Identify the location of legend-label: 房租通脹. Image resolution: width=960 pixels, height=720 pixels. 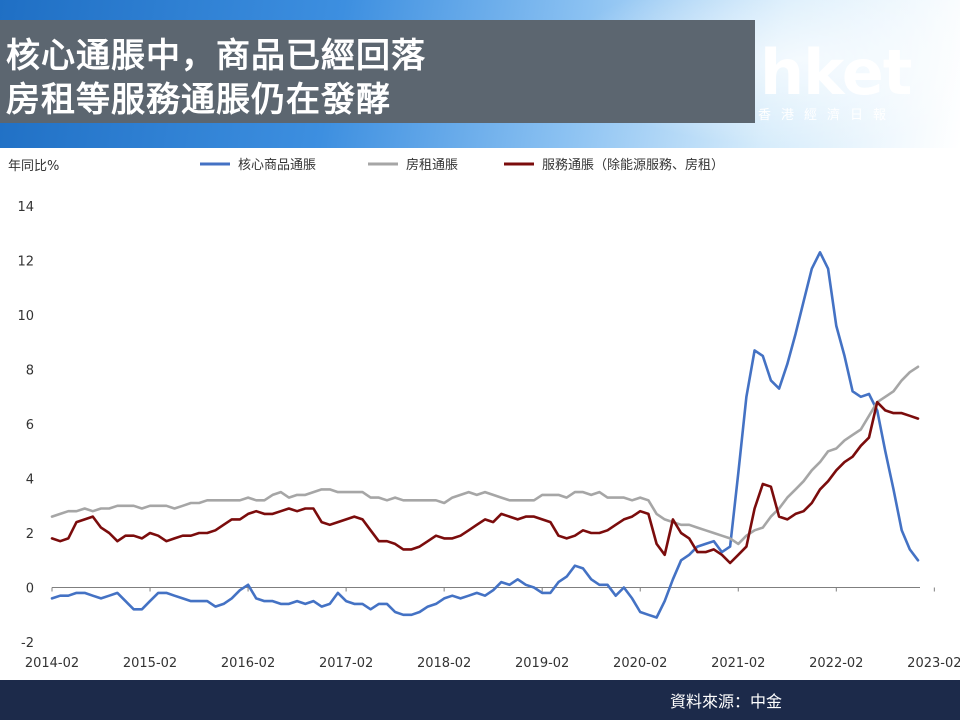
(432, 165).